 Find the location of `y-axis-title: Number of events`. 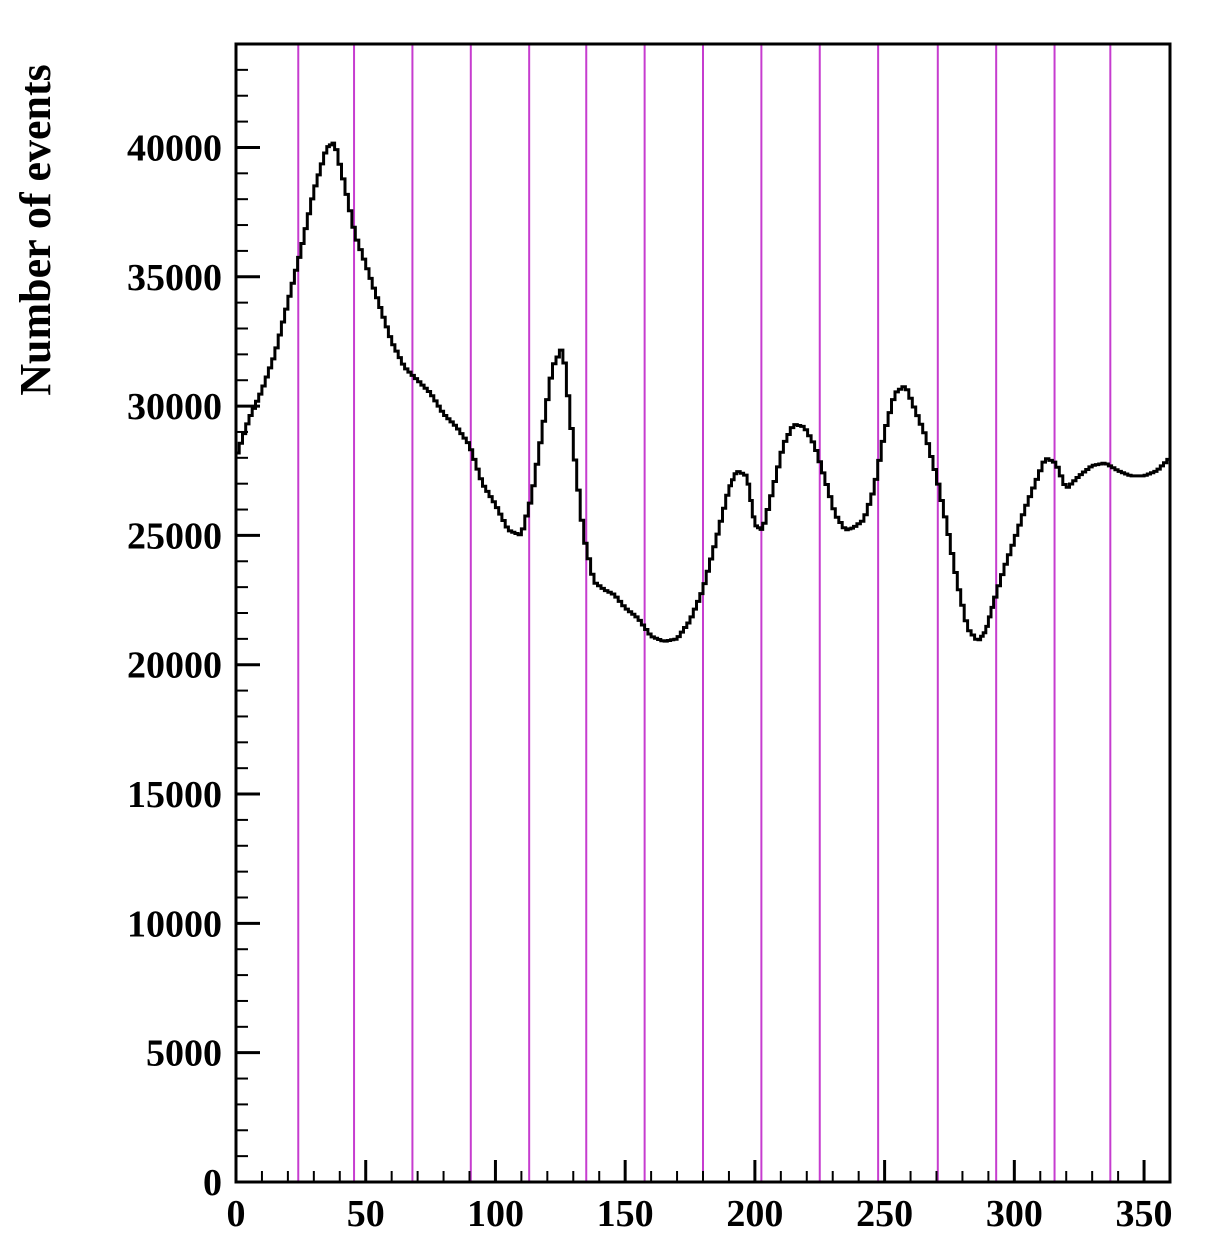

y-axis-title: Number of events is located at coordinates (35, 230).